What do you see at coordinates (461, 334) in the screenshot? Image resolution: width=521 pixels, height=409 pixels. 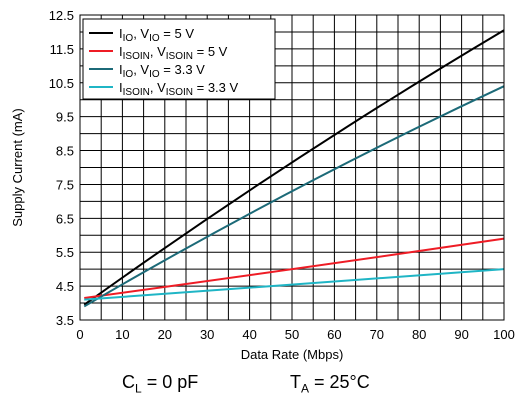 I see `x-tick-label: 90` at bounding box center [461, 334].